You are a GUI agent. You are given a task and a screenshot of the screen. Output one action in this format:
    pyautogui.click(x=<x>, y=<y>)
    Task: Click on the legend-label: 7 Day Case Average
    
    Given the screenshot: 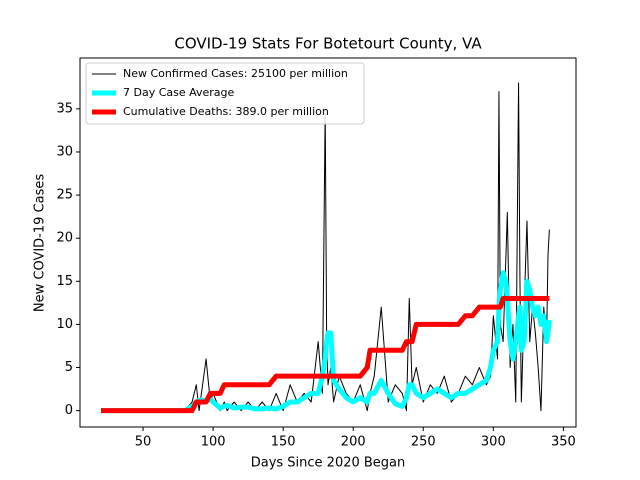 What is the action you would take?
    pyautogui.click(x=179, y=92)
    